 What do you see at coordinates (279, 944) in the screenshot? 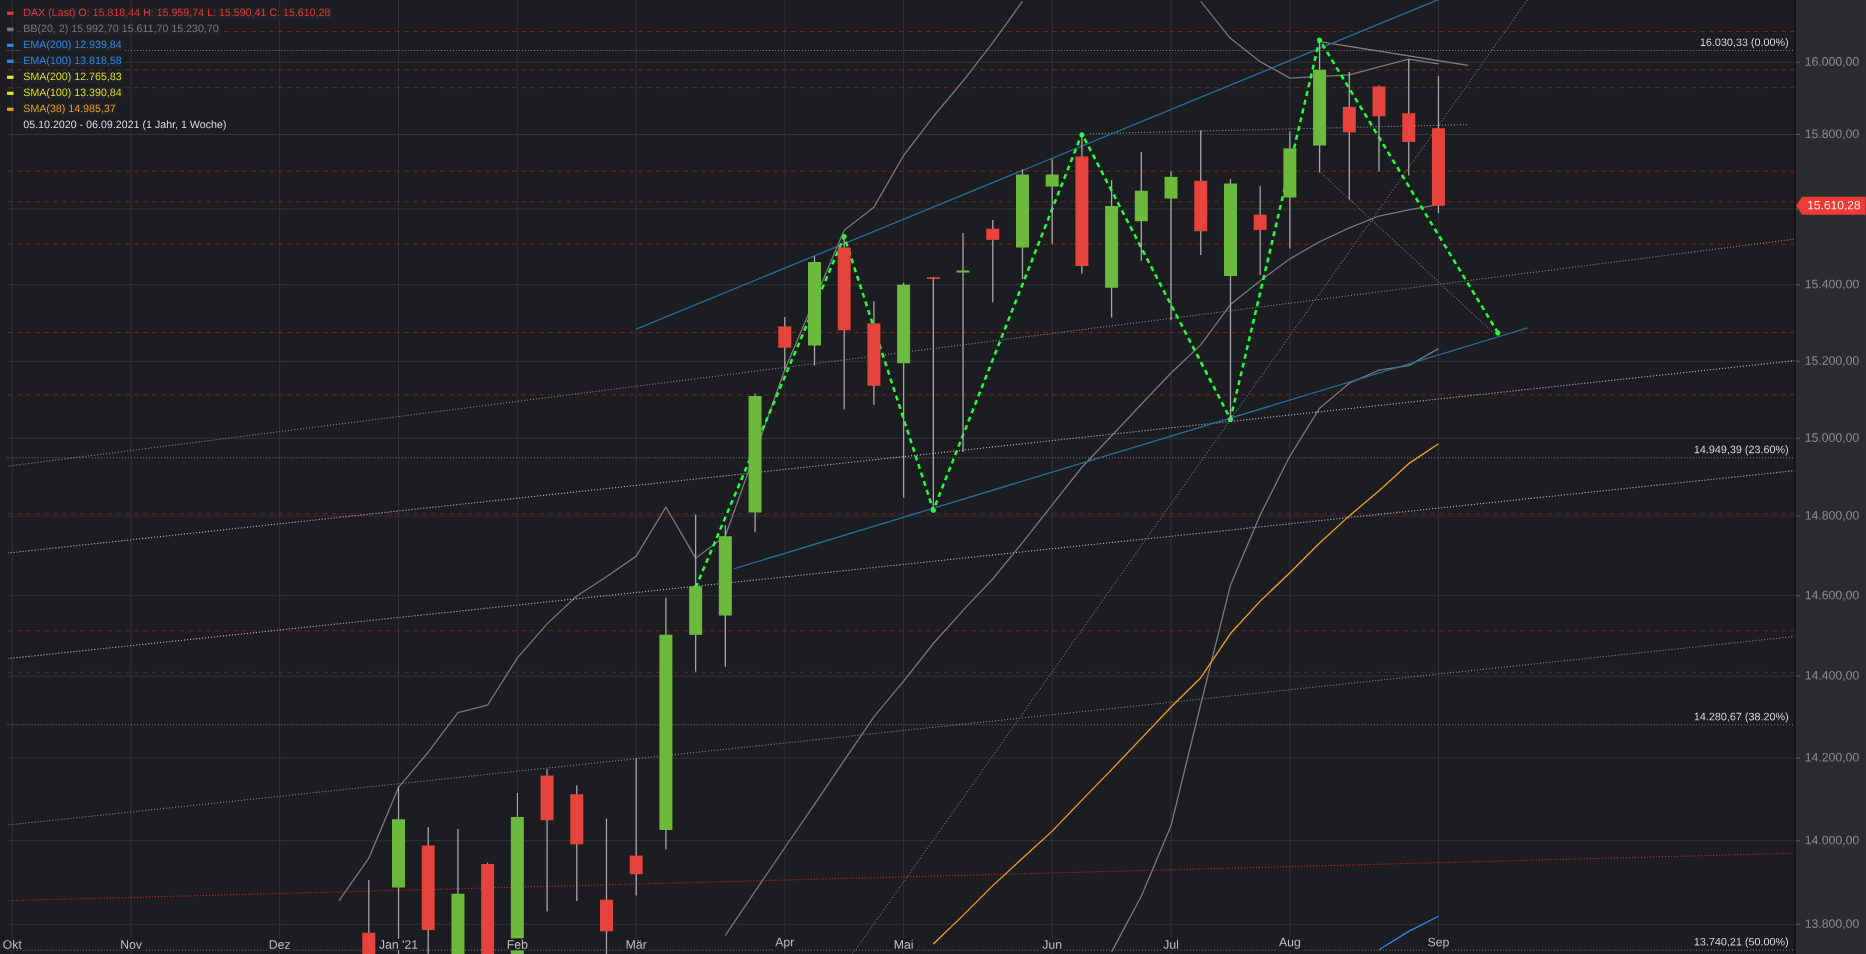
I see `x-tick-label: Dez` at bounding box center [279, 944].